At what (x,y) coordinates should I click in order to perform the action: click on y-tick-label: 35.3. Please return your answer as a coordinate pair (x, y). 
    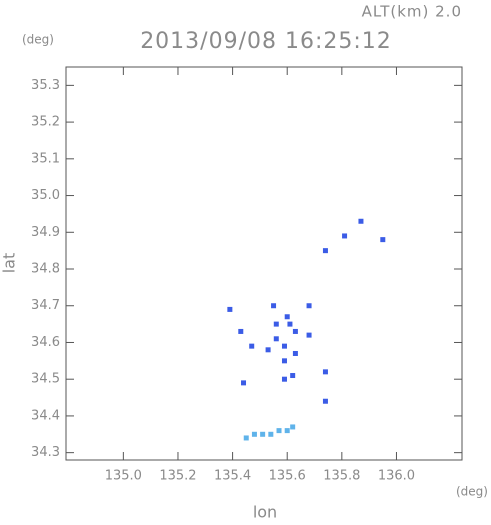
    Looking at the image, I should click on (45, 85).